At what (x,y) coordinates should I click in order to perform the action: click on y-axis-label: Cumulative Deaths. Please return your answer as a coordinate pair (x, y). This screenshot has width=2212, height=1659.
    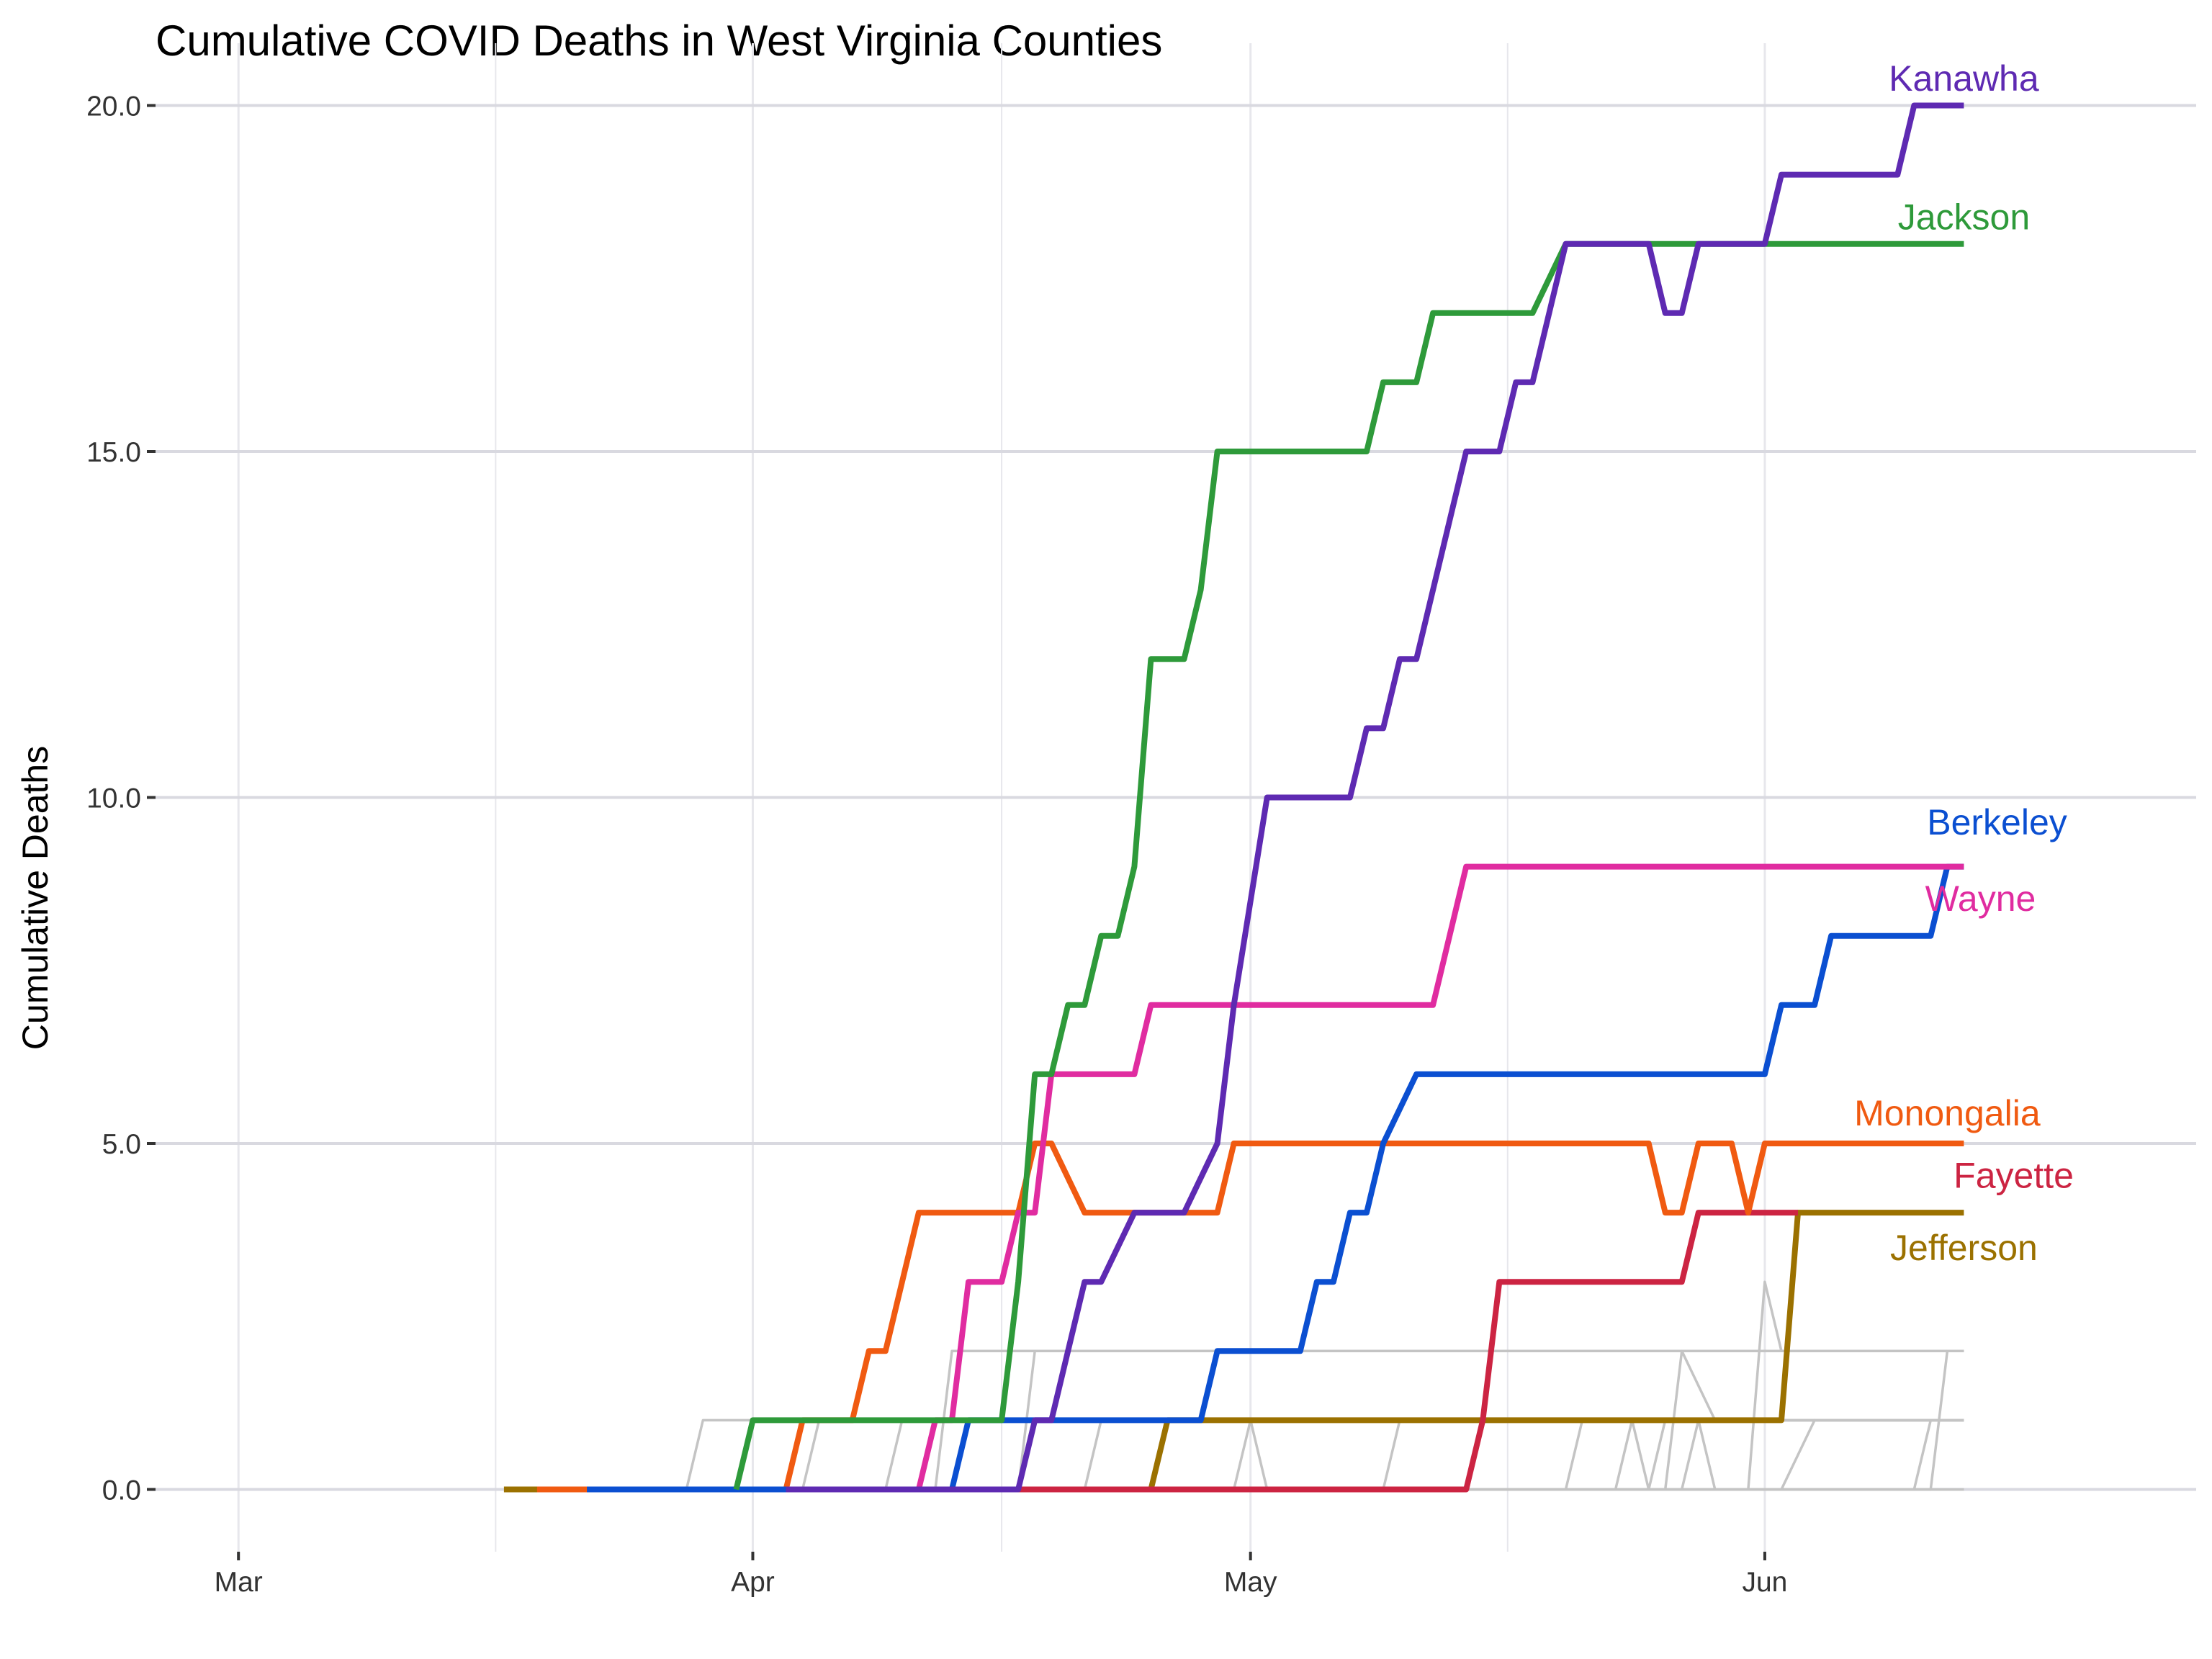
    Looking at the image, I should click on (35, 898).